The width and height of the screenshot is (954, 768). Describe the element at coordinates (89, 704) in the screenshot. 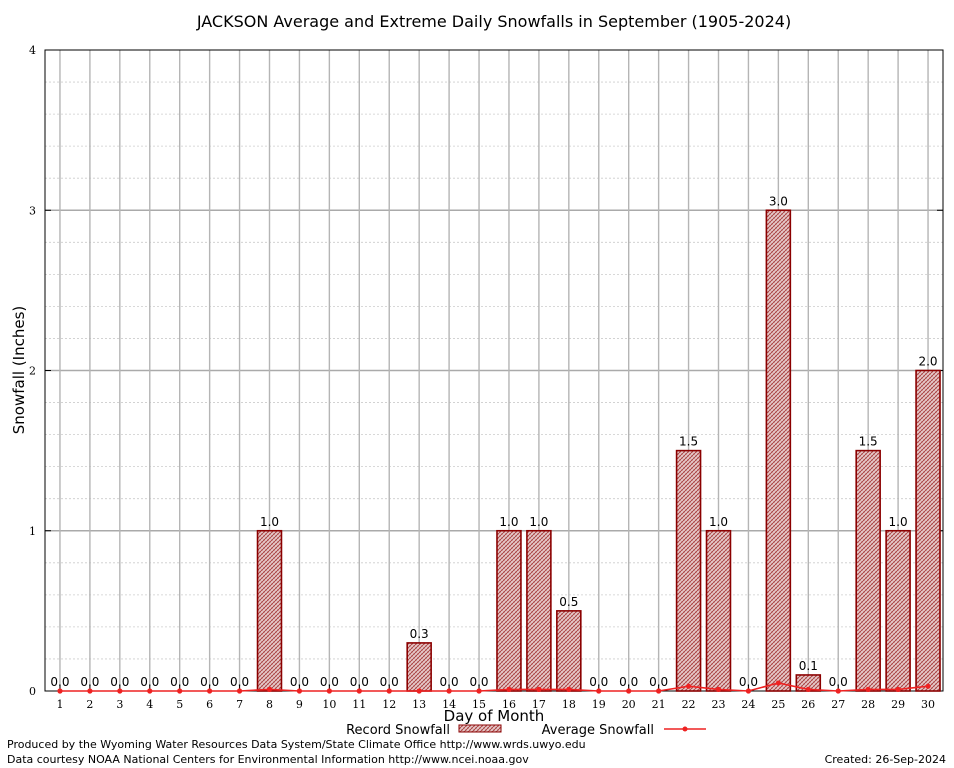

I see `x-tick-label: 2` at that location.